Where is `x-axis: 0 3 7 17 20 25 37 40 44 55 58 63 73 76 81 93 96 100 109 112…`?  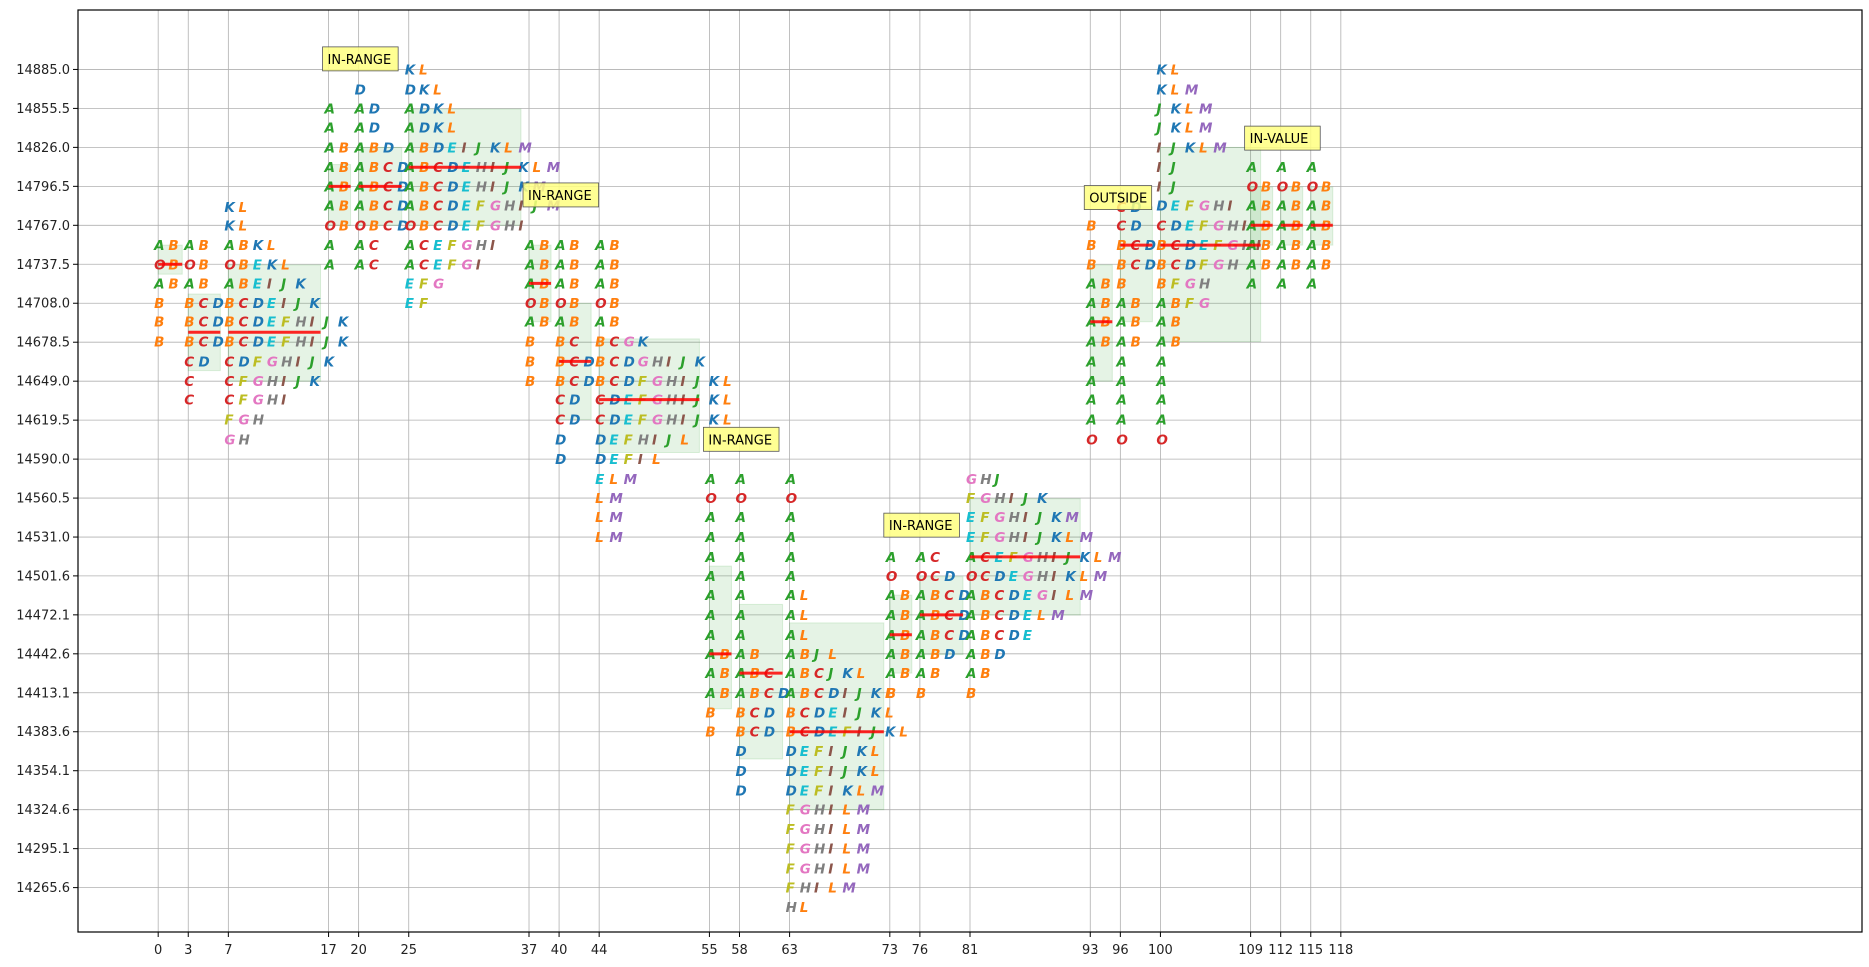
x-axis: 0 3 7 17 20 25 37 40 44 55 58 63 73 76 81 93 96 100 109 112… is located at coordinates (753, 945).